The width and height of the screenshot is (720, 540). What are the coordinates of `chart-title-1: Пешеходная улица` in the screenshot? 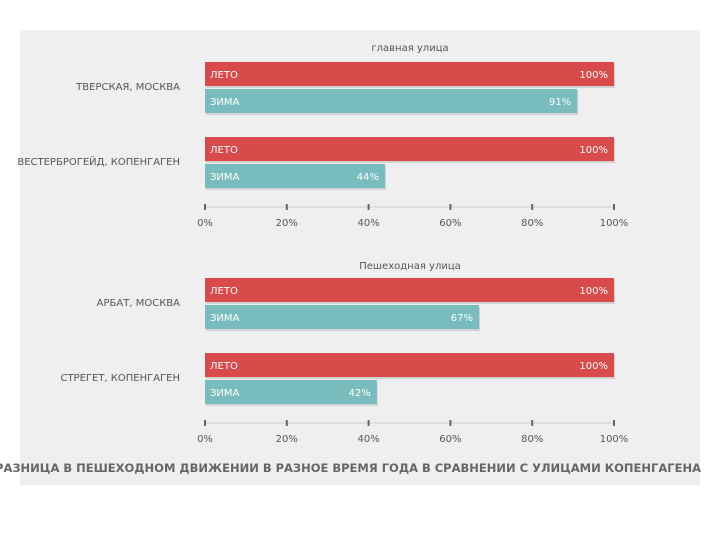 It's located at (410, 266).